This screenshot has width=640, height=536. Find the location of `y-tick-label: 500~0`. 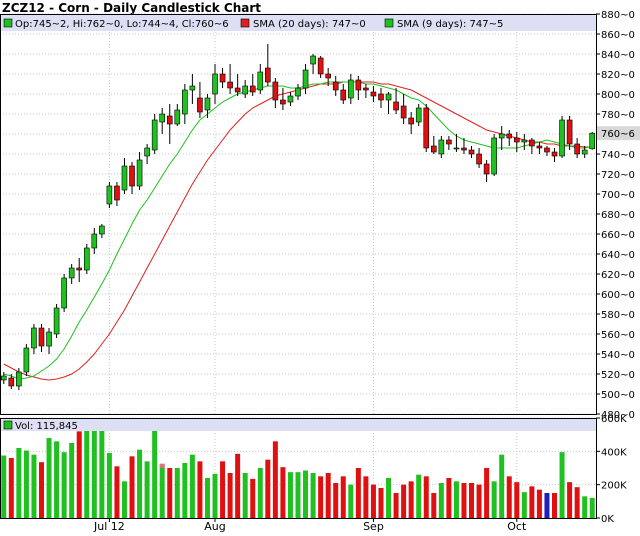

y-tick-label: 500~0 is located at coordinates (618, 395).